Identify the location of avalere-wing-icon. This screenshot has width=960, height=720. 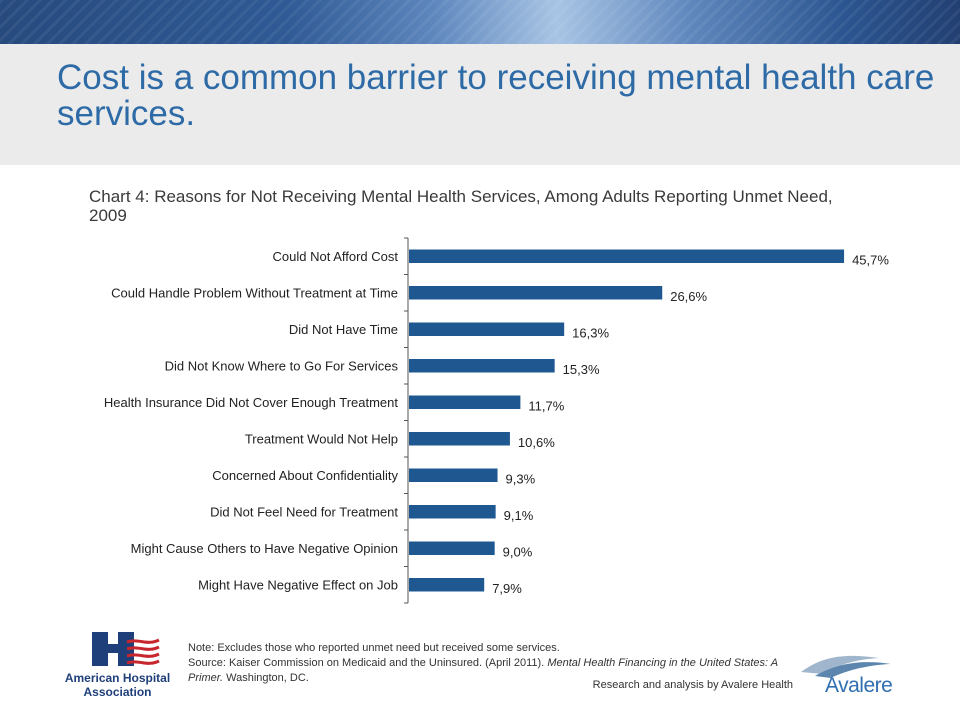
(846, 666).